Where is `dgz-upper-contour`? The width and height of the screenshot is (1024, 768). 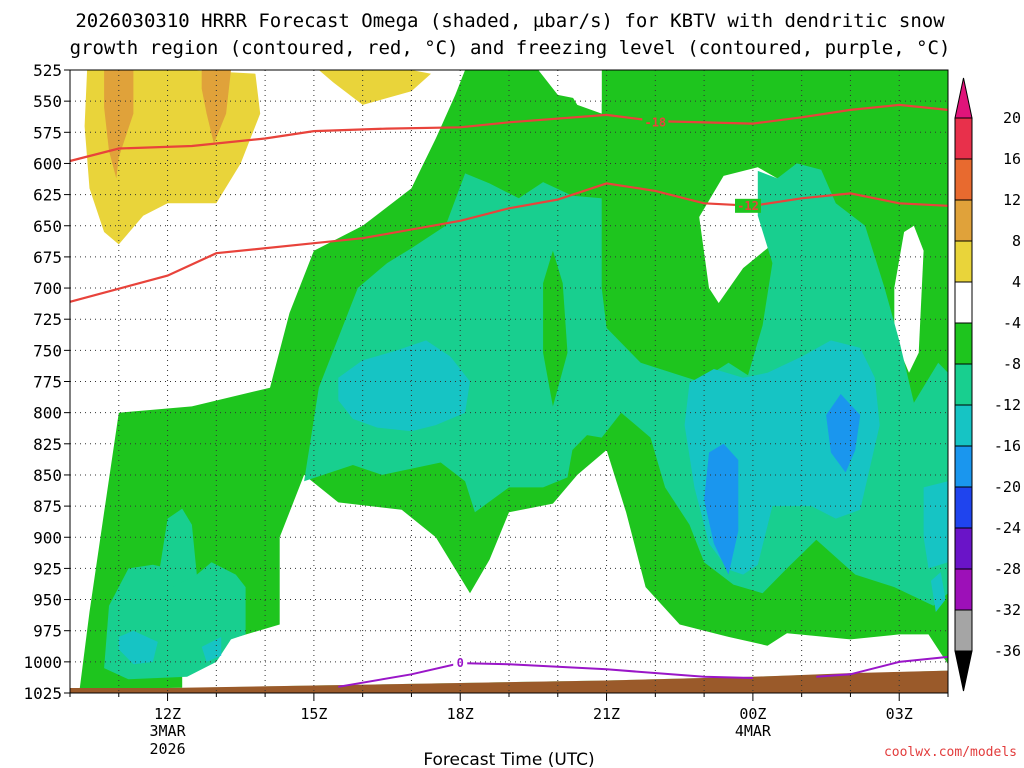
dgz-upper-contour is located at coordinates (509, 133).